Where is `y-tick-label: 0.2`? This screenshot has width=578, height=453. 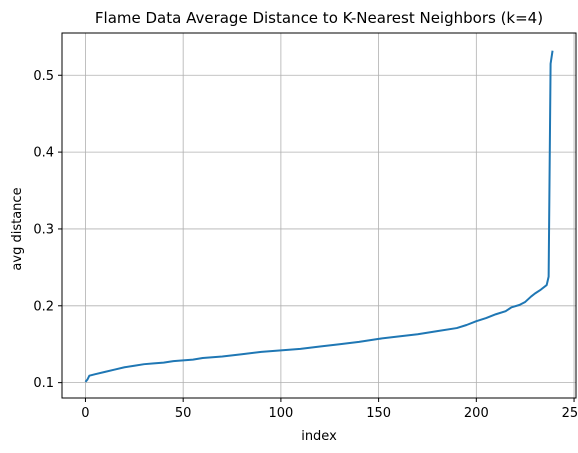
y-tick-label: 0.2 is located at coordinates (43, 306).